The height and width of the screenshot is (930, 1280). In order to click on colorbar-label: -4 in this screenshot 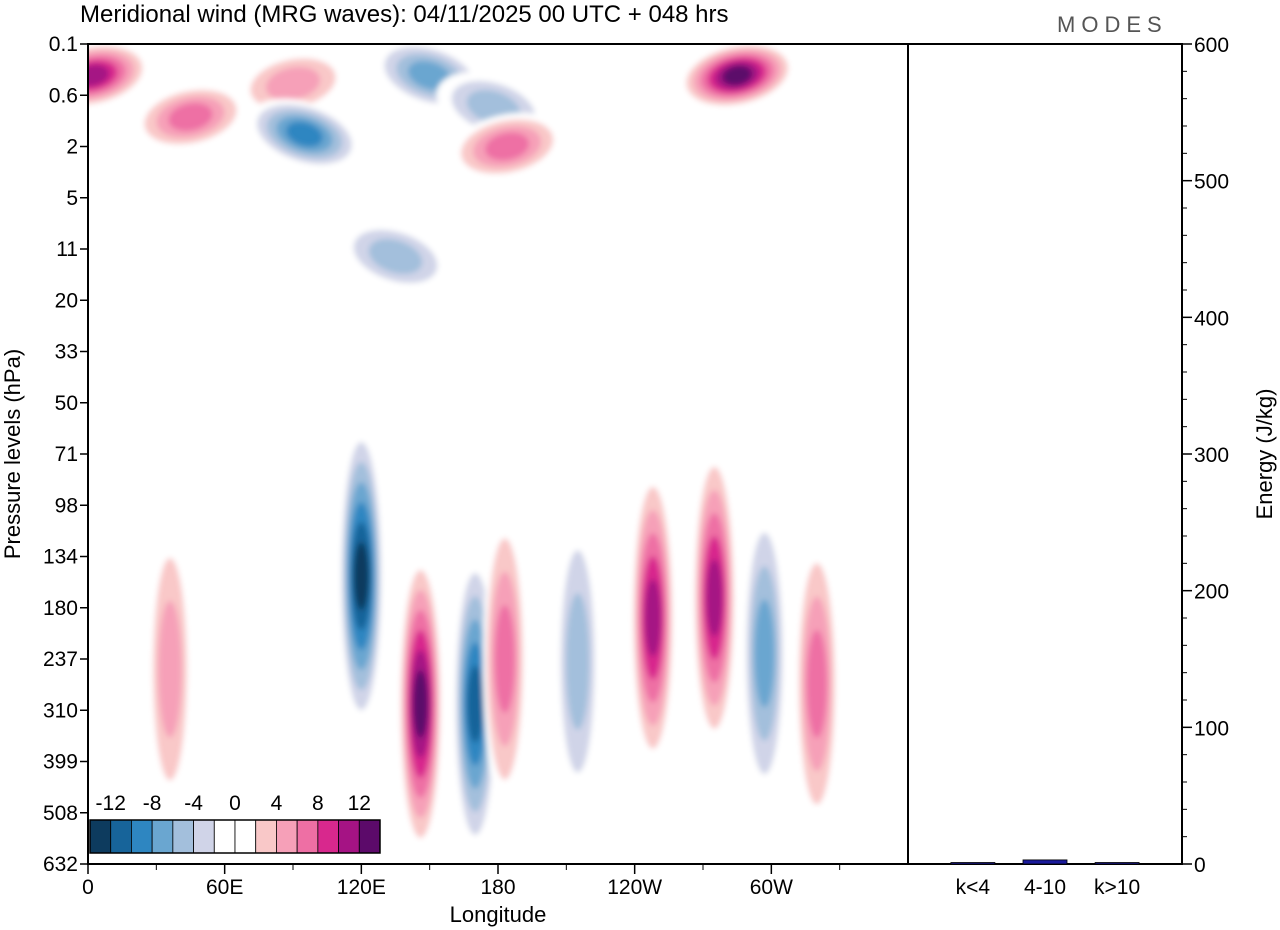, I will do `click(193, 803)`.